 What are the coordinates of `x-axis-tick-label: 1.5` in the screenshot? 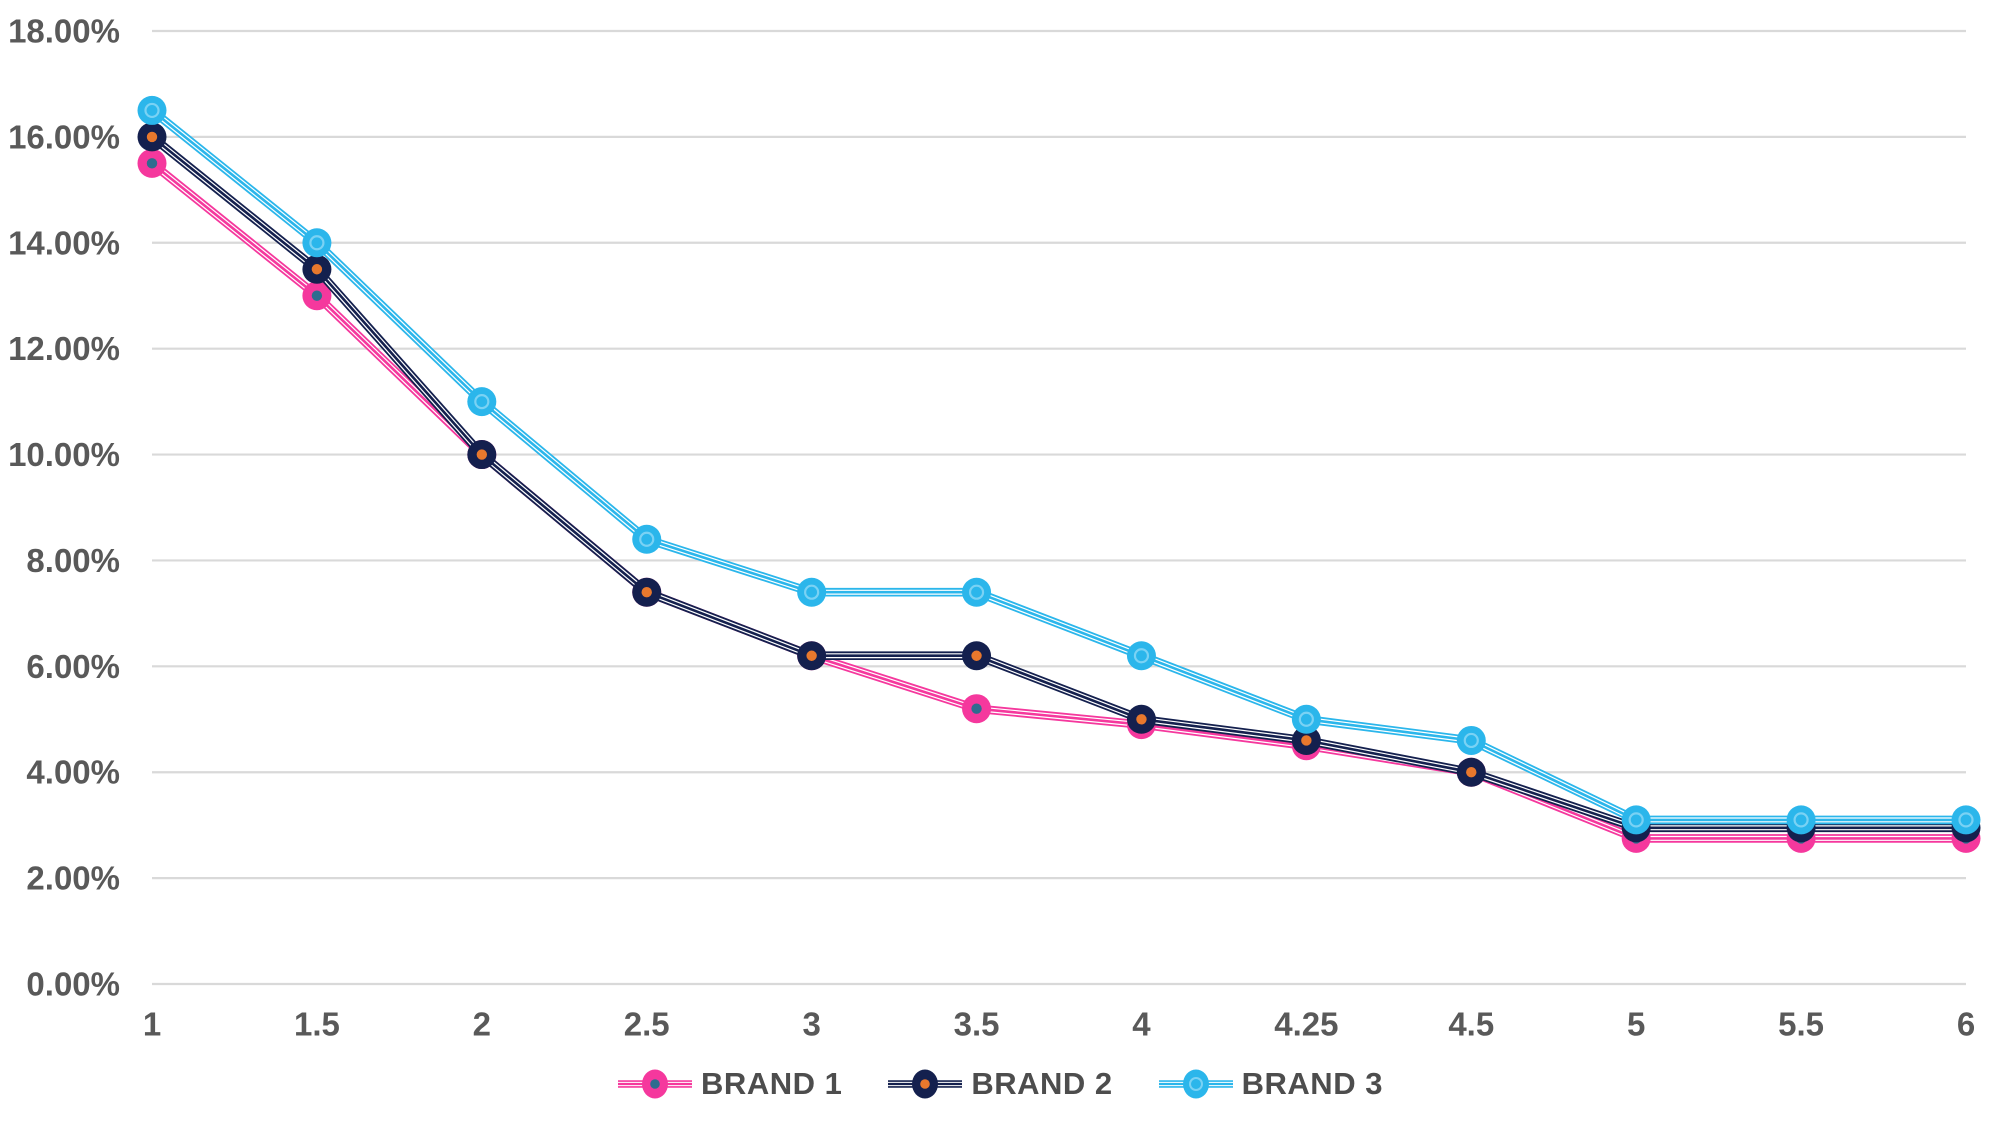 It's located at (317, 1024).